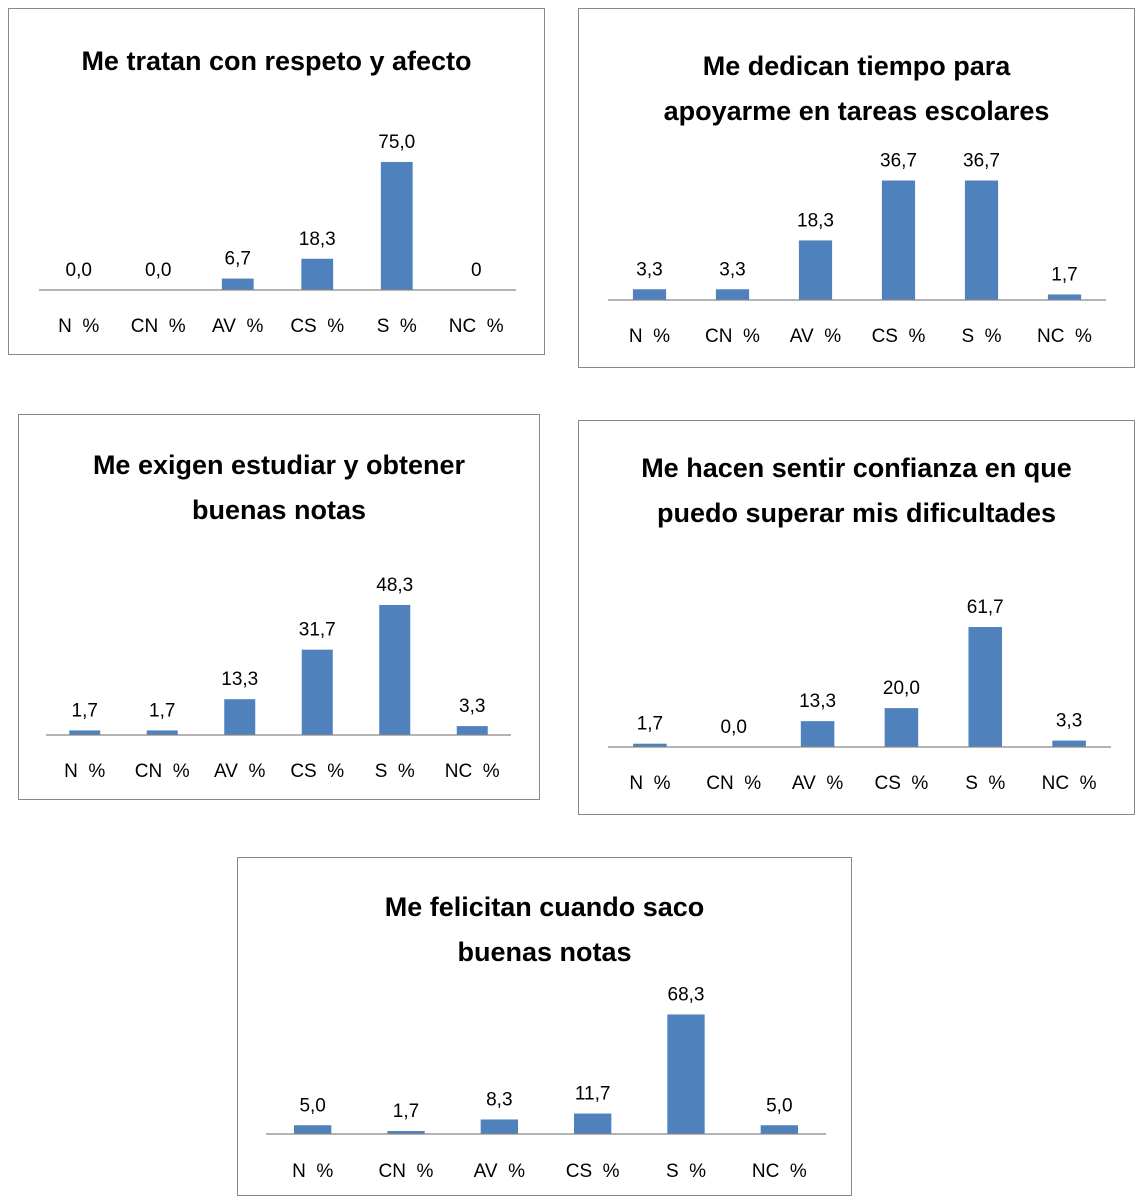  What do you see at coordinates (544, 929) in the screenshot?
I see `chart-title: Me felicitan cuando saco buenas notas` at bounding box center [544, 929].